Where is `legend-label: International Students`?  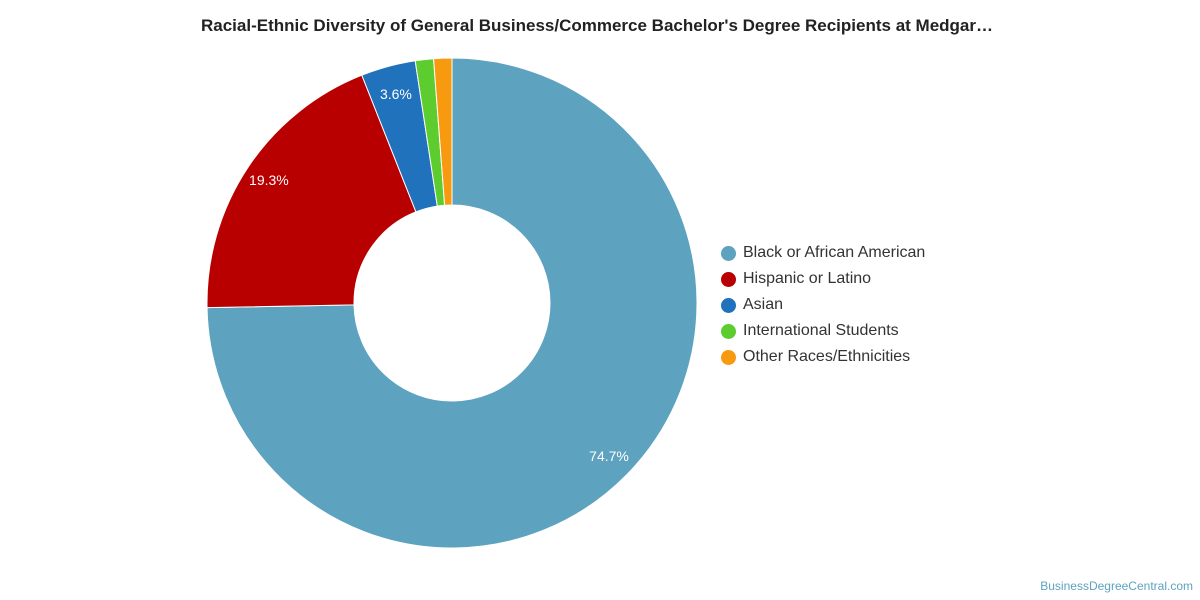 legend-label: International Students is located at coordinates (821, 330).